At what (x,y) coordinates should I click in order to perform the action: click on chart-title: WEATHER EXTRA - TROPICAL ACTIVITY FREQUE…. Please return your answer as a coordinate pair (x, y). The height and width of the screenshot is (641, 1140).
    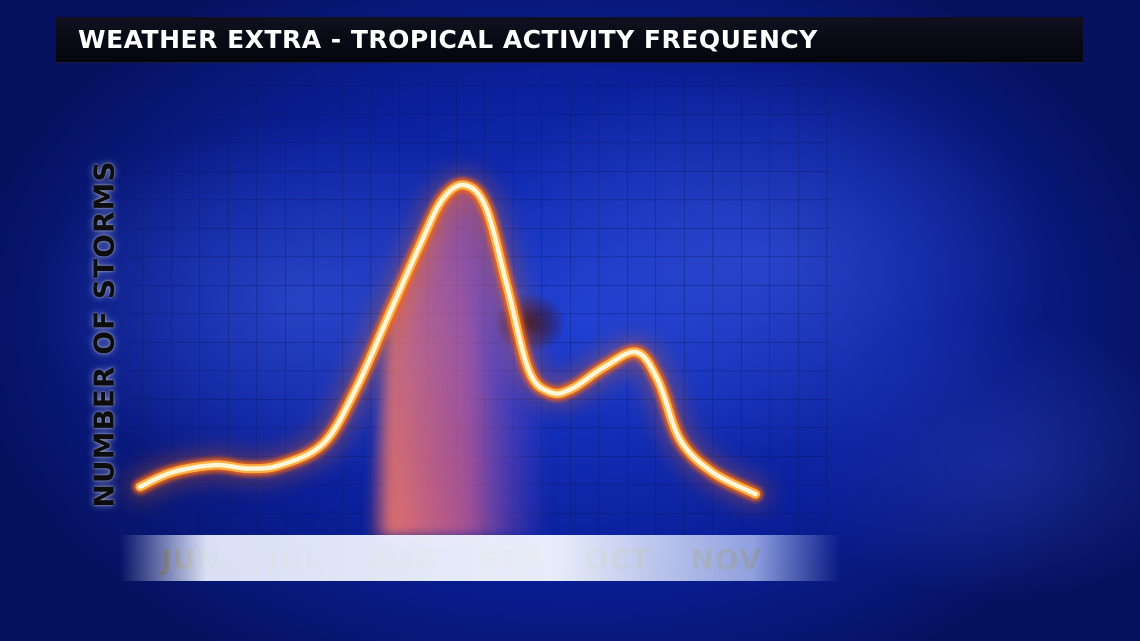
    Looking at the image, I should click on (448, 39).